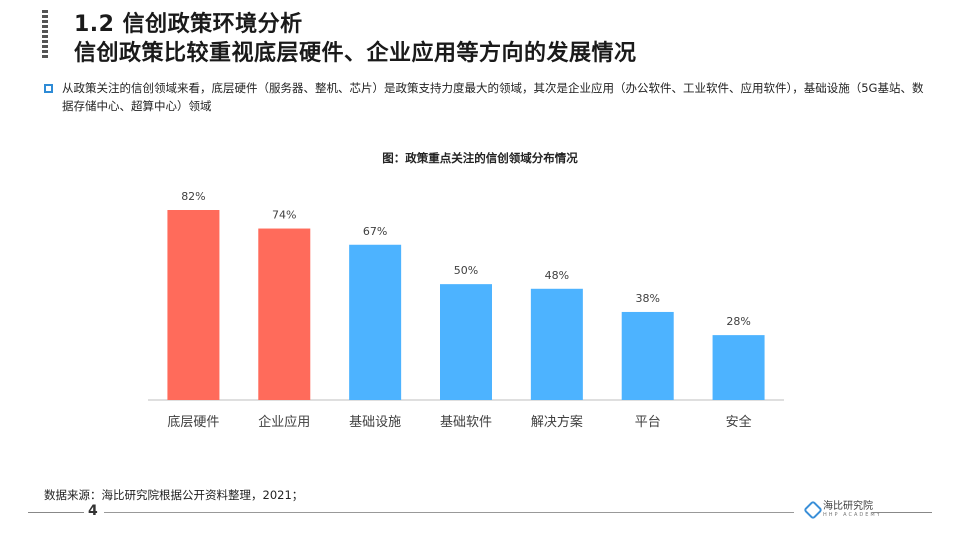 The height and width of the screenshot is (540, 960). I want to click on data-label-3: 67%, so click(375, 231).